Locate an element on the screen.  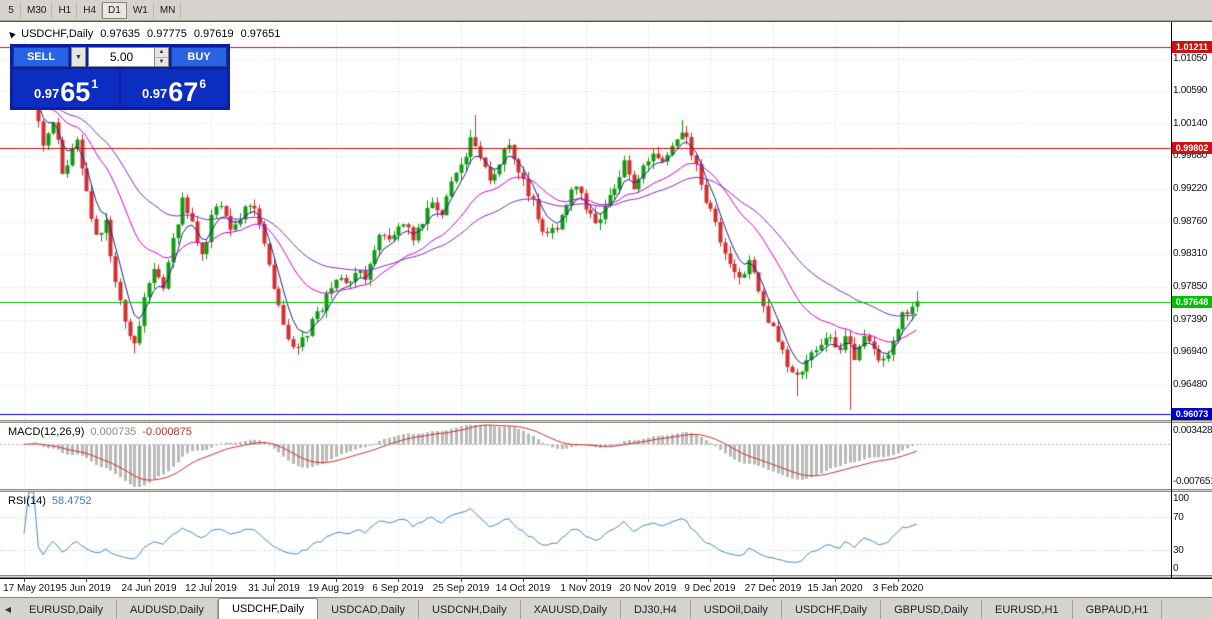
chevron-down-icon: ▼ is located at coordinates (78, 57).